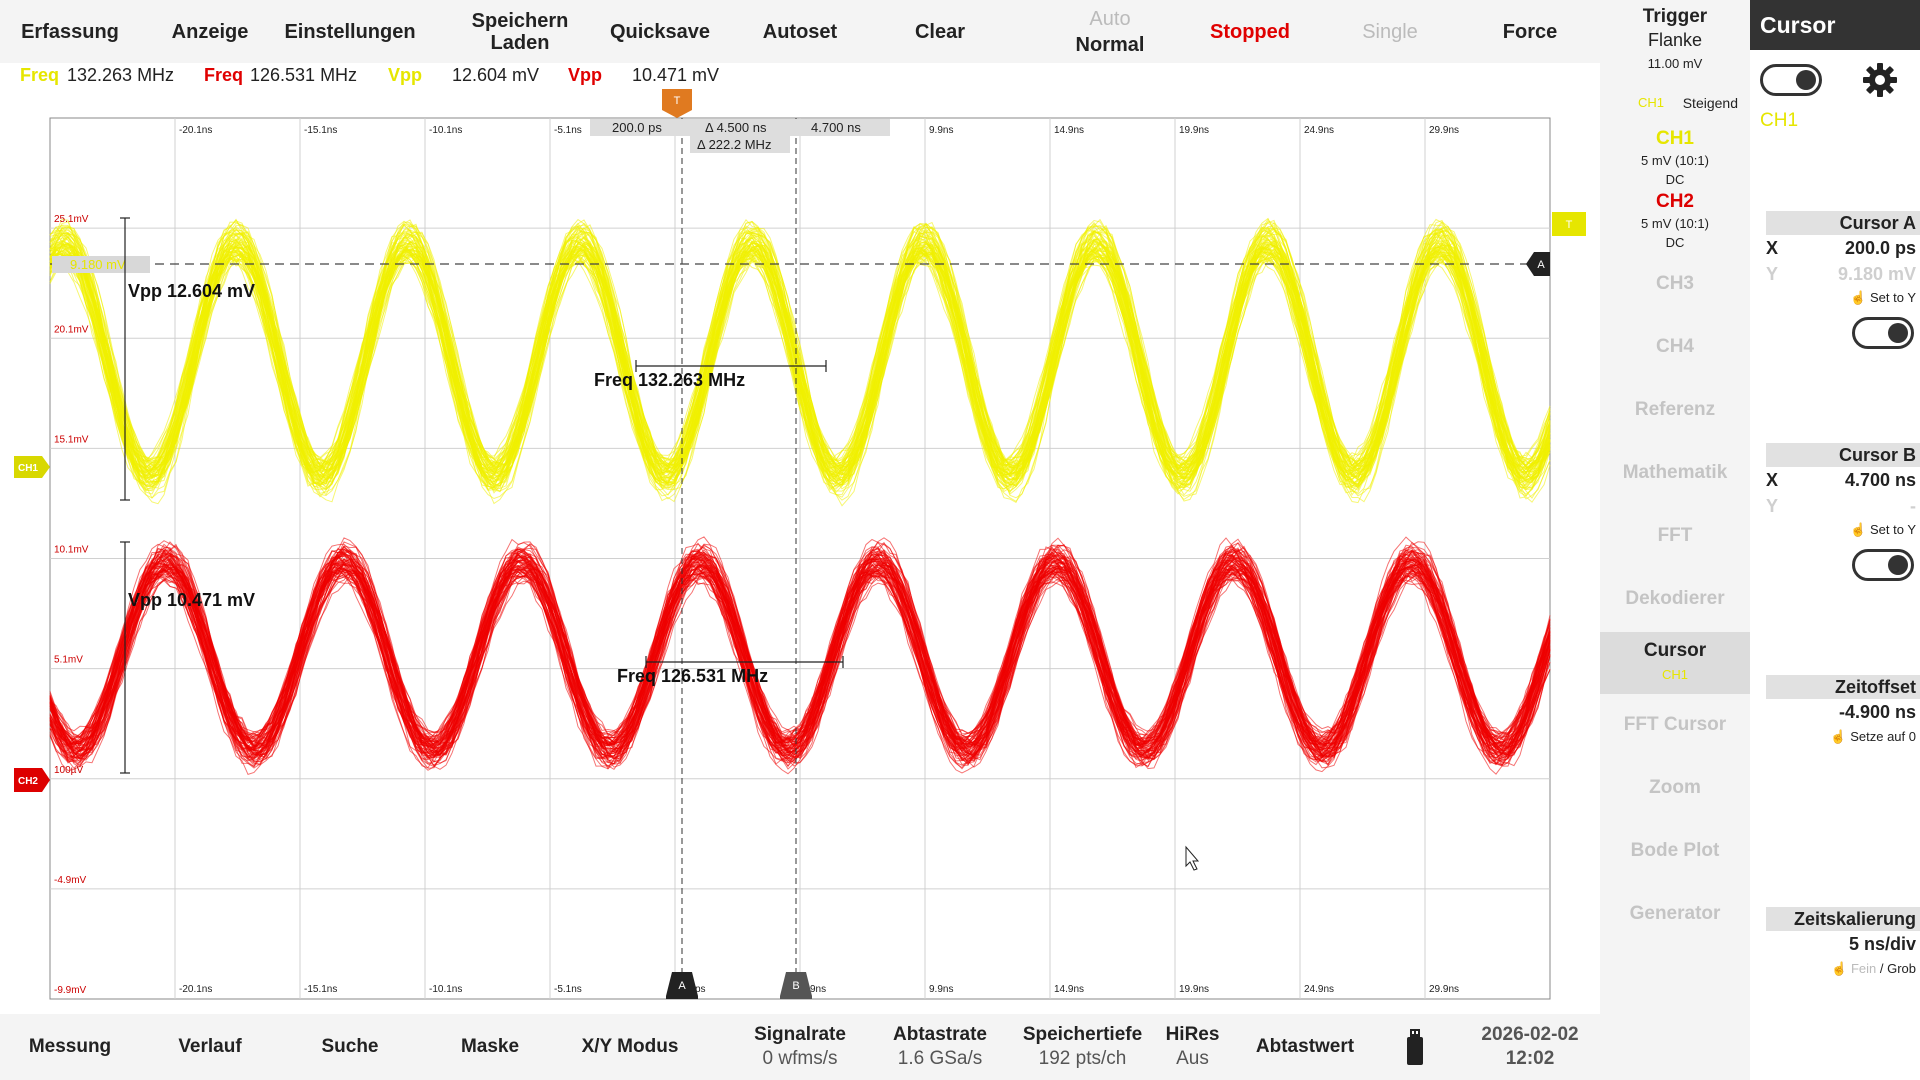 The height and width of the screenshot is (1080, 1920). I want to click on zeitskalierung-title: Zeitskalierung, so click(1843, 919).